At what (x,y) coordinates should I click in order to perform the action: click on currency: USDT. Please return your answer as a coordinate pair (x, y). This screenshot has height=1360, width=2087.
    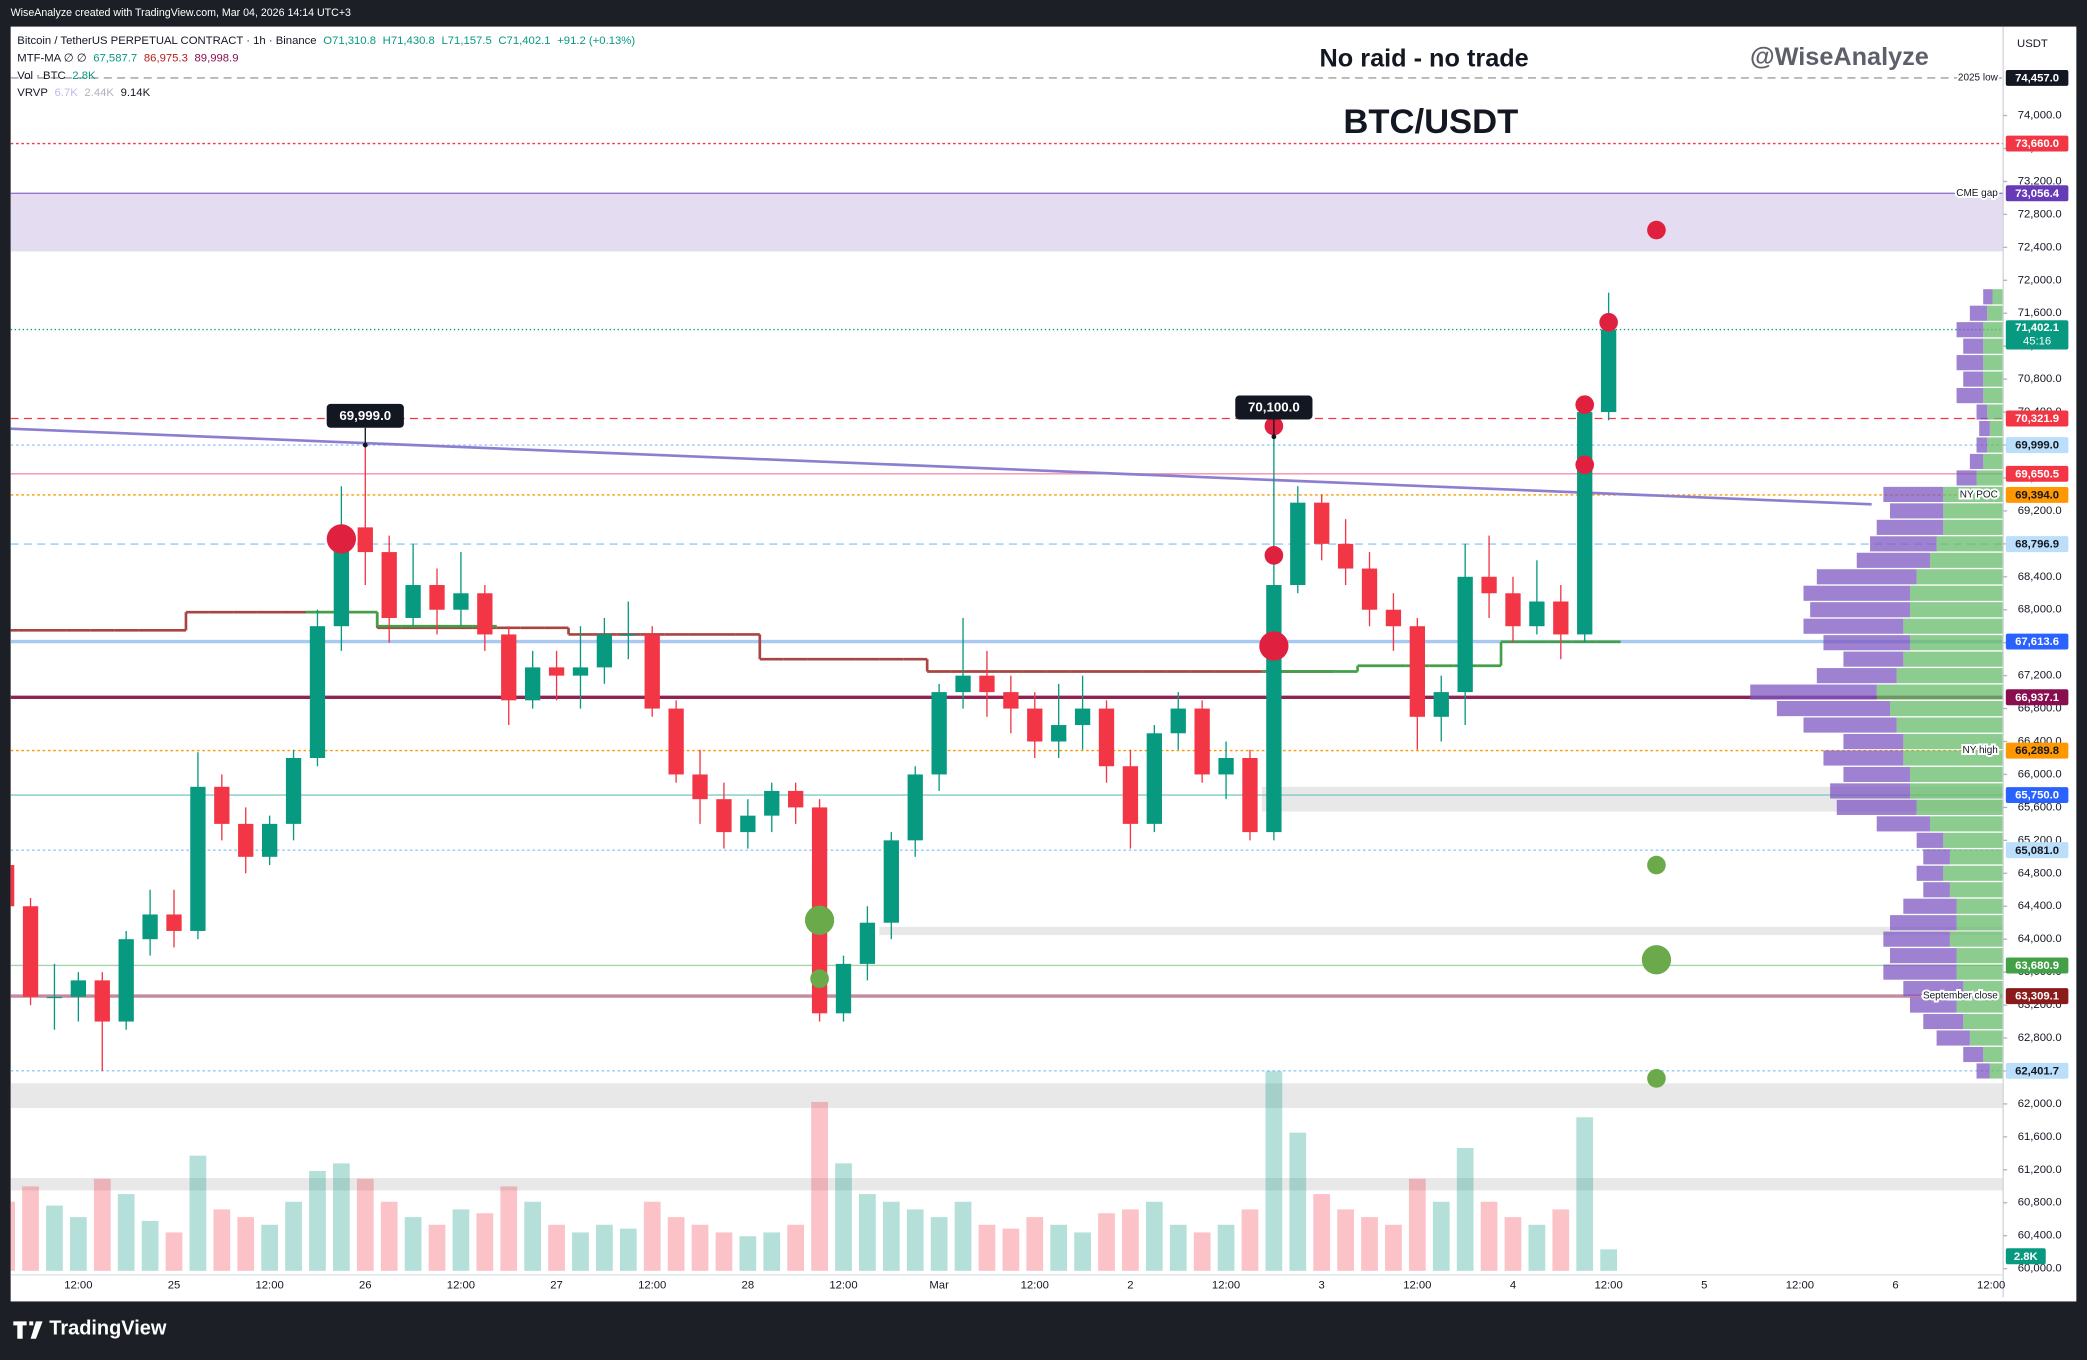
    Looking at the image, I should click on (2032, 44).